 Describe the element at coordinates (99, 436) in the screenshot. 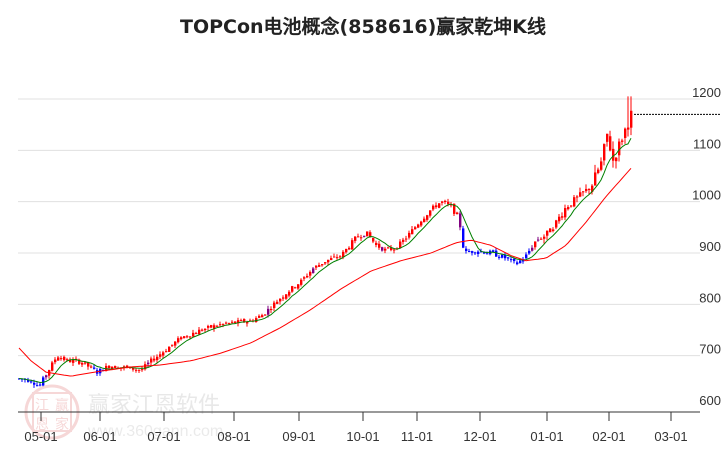

I see `x-tick-label: 06-01` at that location.